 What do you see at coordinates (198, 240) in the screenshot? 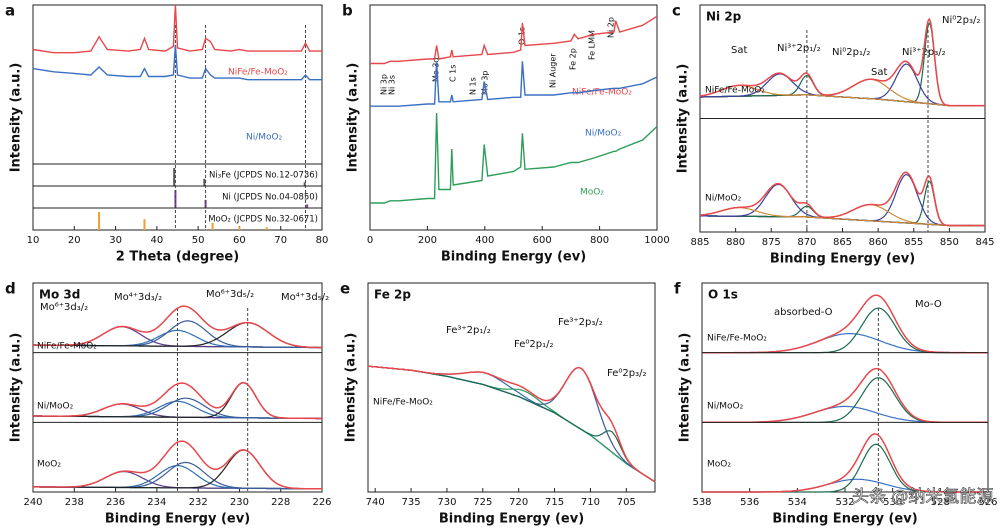
I see `x-tick-label: 50` at bounding box center [198, 240].